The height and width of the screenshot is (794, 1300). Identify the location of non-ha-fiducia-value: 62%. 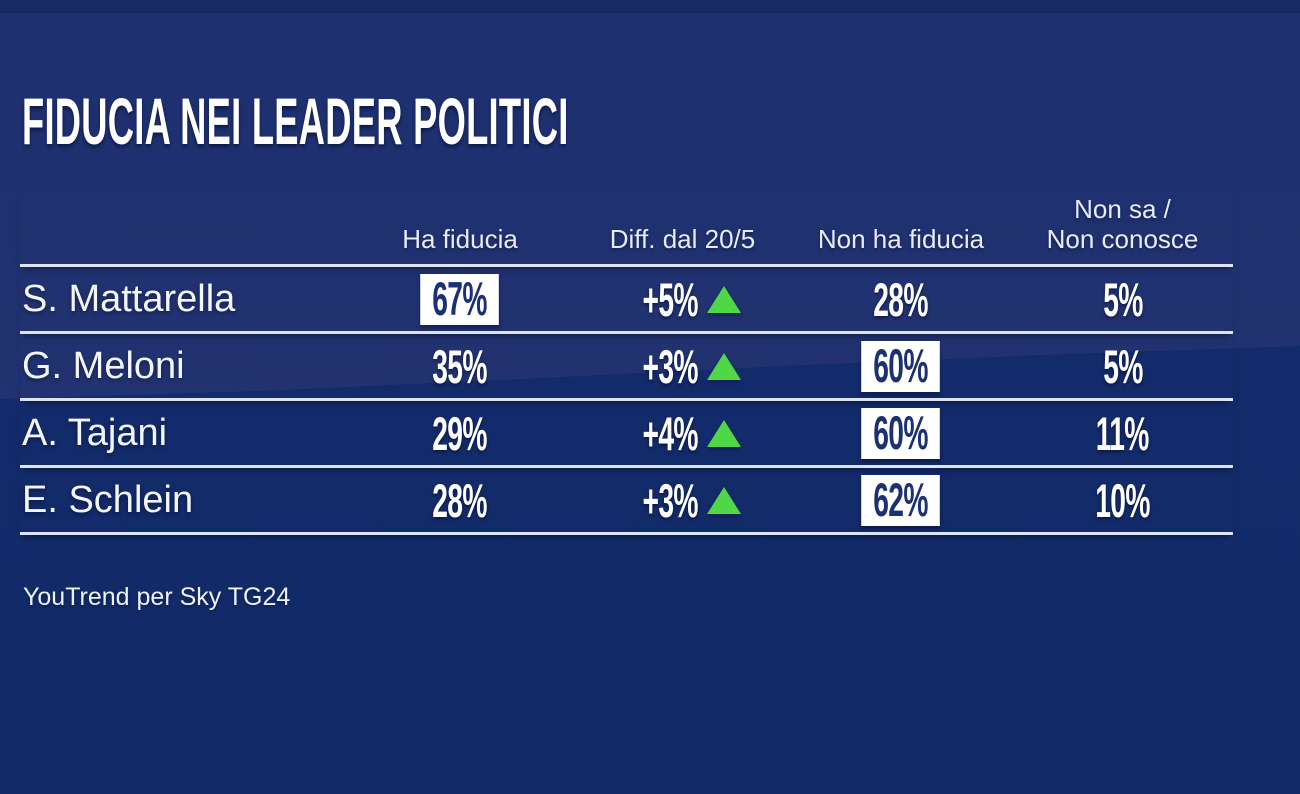
(901, 500).